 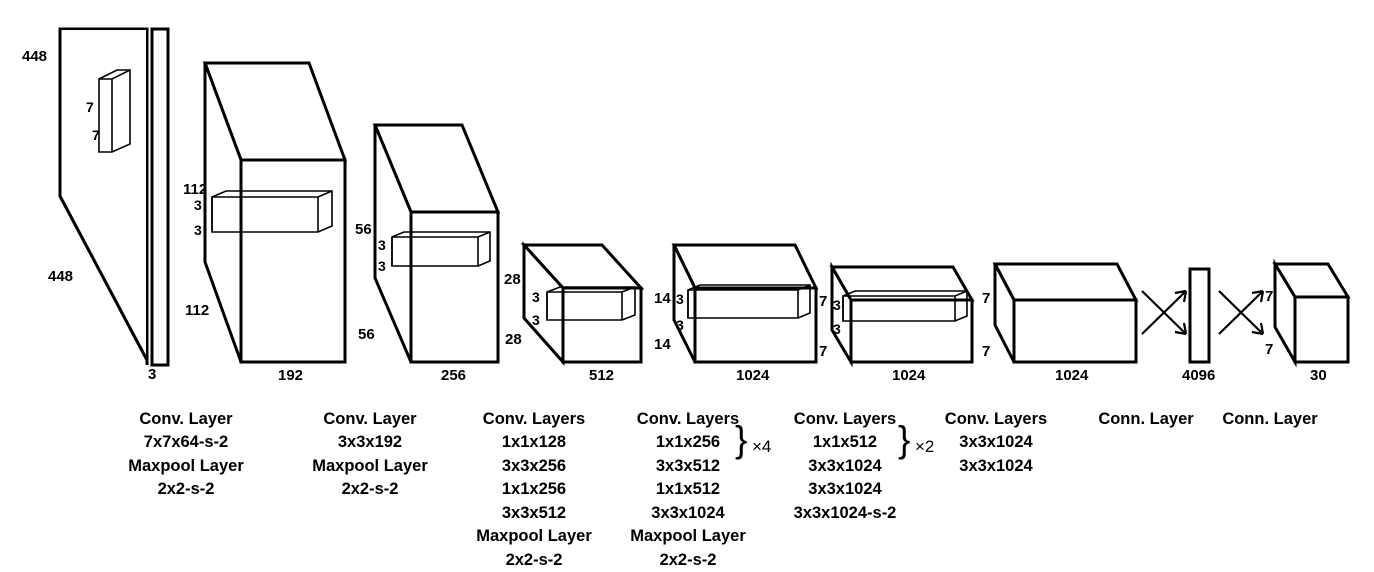 I want to click on input-kernel-h-label: 7, so click(x=90, y=107).